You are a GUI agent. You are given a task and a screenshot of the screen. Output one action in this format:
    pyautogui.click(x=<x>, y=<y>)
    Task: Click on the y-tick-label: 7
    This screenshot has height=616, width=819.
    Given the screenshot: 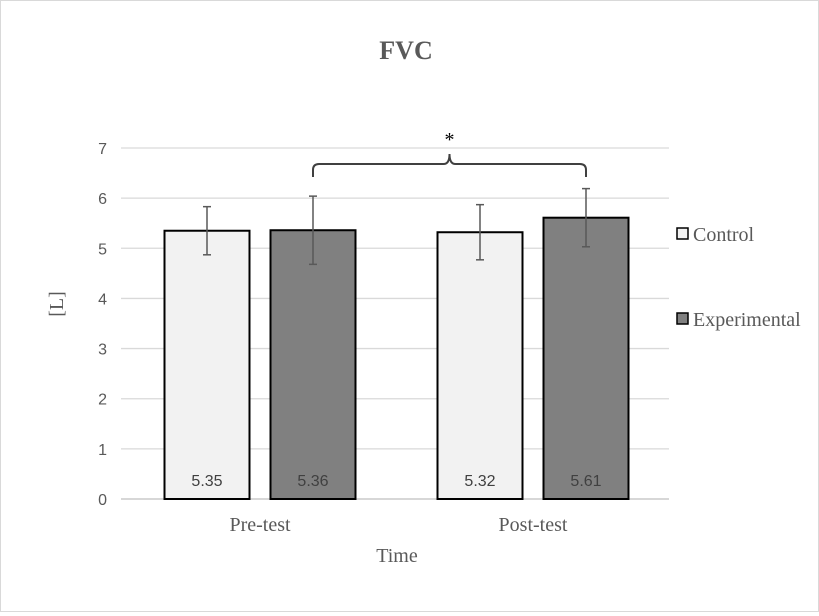 What is the action you would take?
    pyautogui.click(x=102, y=149)
    